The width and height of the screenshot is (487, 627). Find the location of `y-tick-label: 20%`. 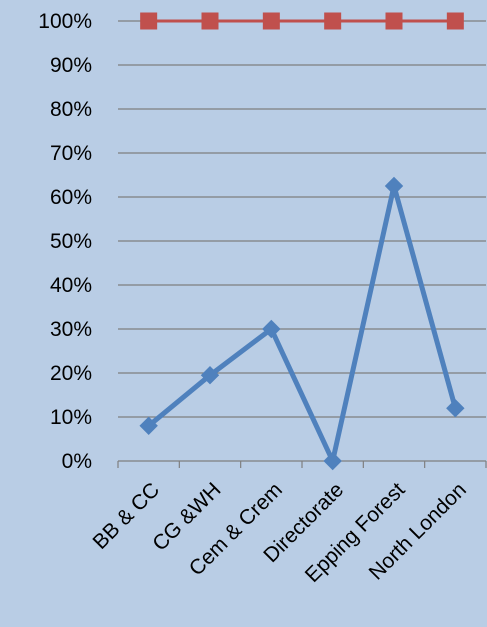

y-tick-label: 20% is located at coordinates (71, 373).